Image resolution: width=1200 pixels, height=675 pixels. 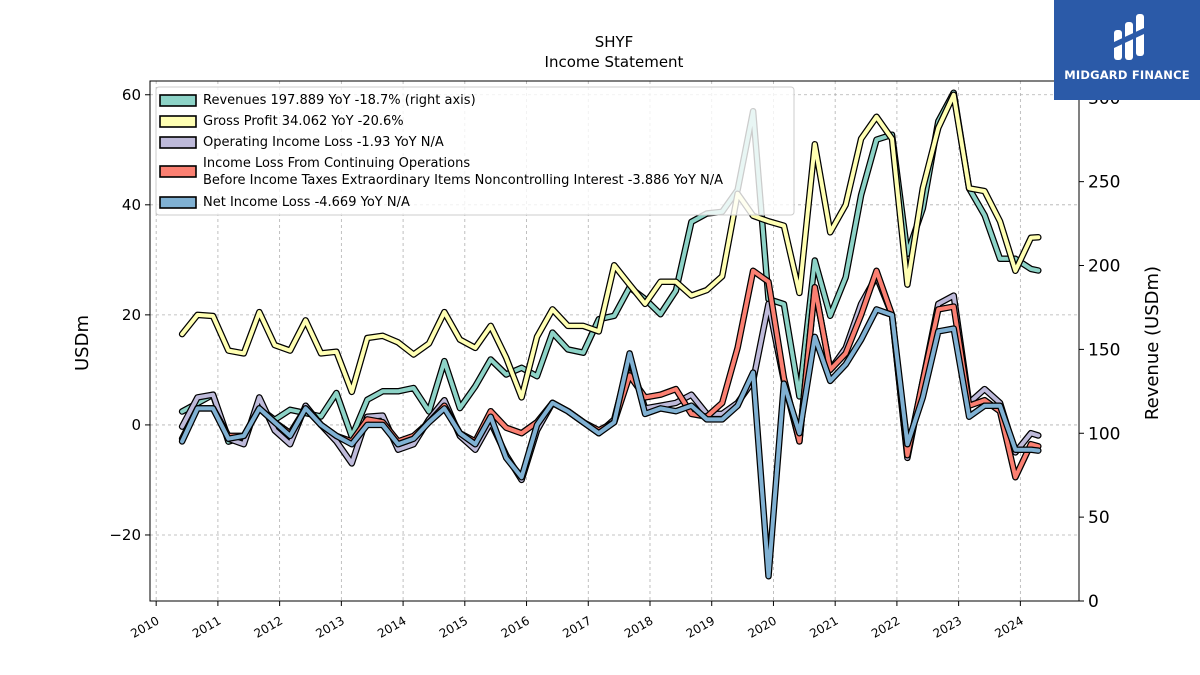 What do you see at coordinates (1008, 626) in the screenshot?
I see `x-tick-label: 2024` at bounding box center [1008, 626].